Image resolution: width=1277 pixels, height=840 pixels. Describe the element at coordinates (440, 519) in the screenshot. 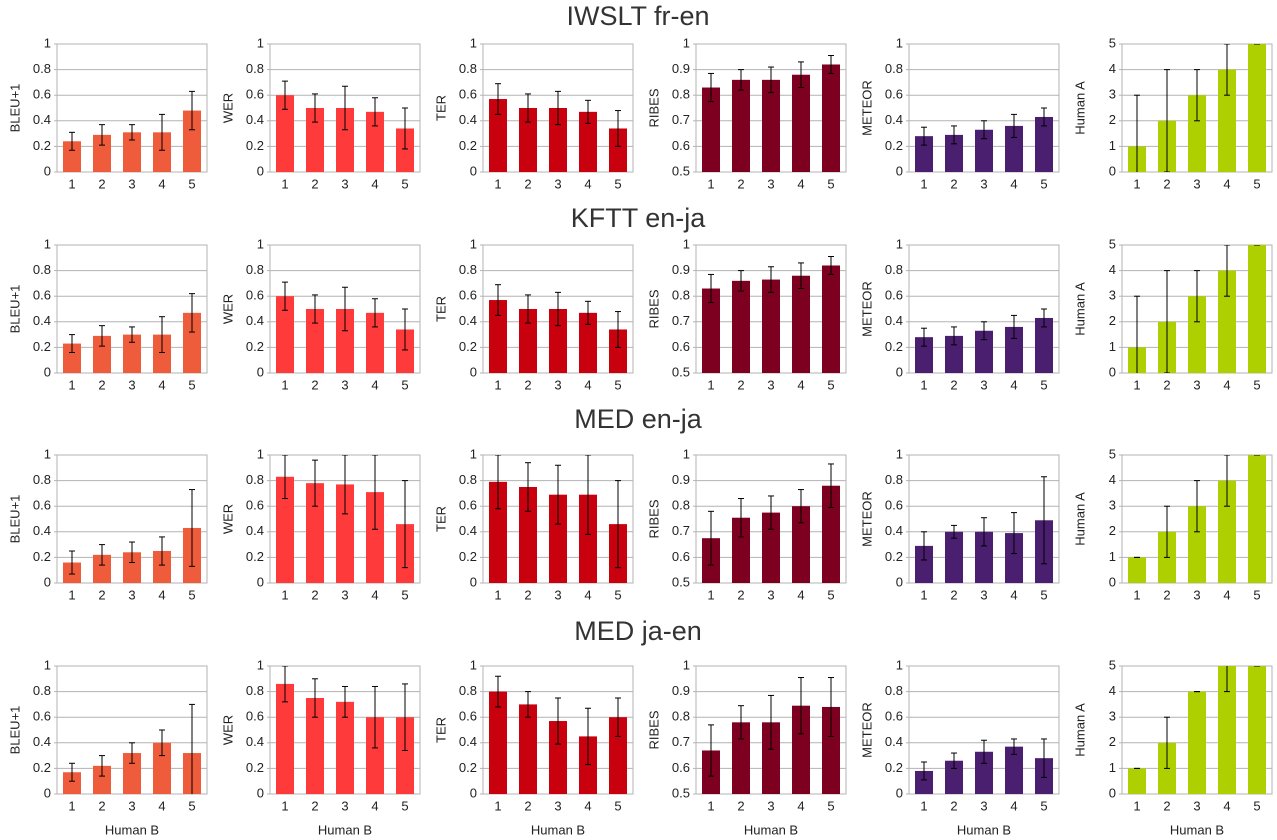

I see `y-axis-label: TER` at that location.